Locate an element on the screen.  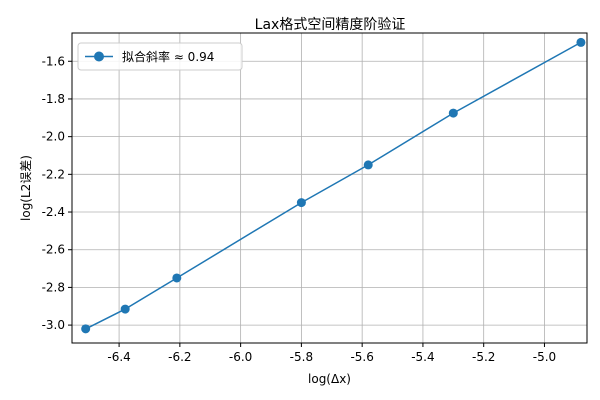
y-axis-label: log(L2误差) is located at coordinates (26, 188).